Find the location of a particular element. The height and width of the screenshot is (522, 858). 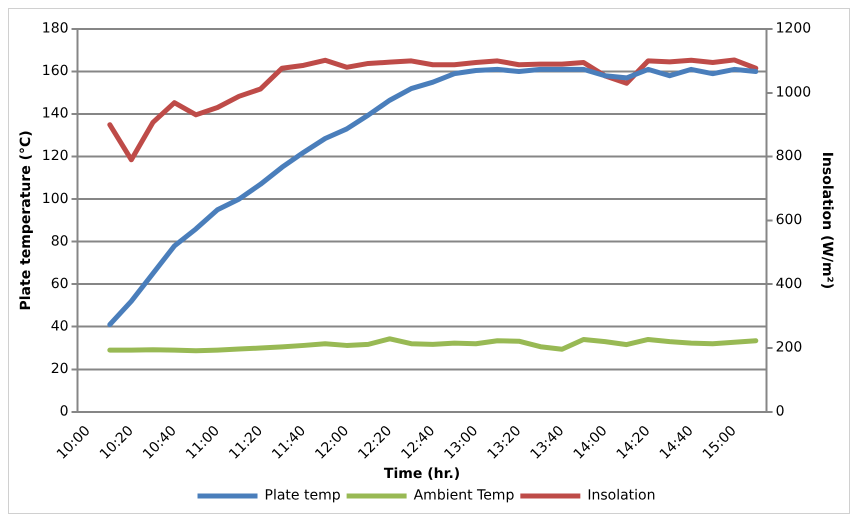

y2-axis-title: Insolation (W/m²) is located at coordinates (826, 221).